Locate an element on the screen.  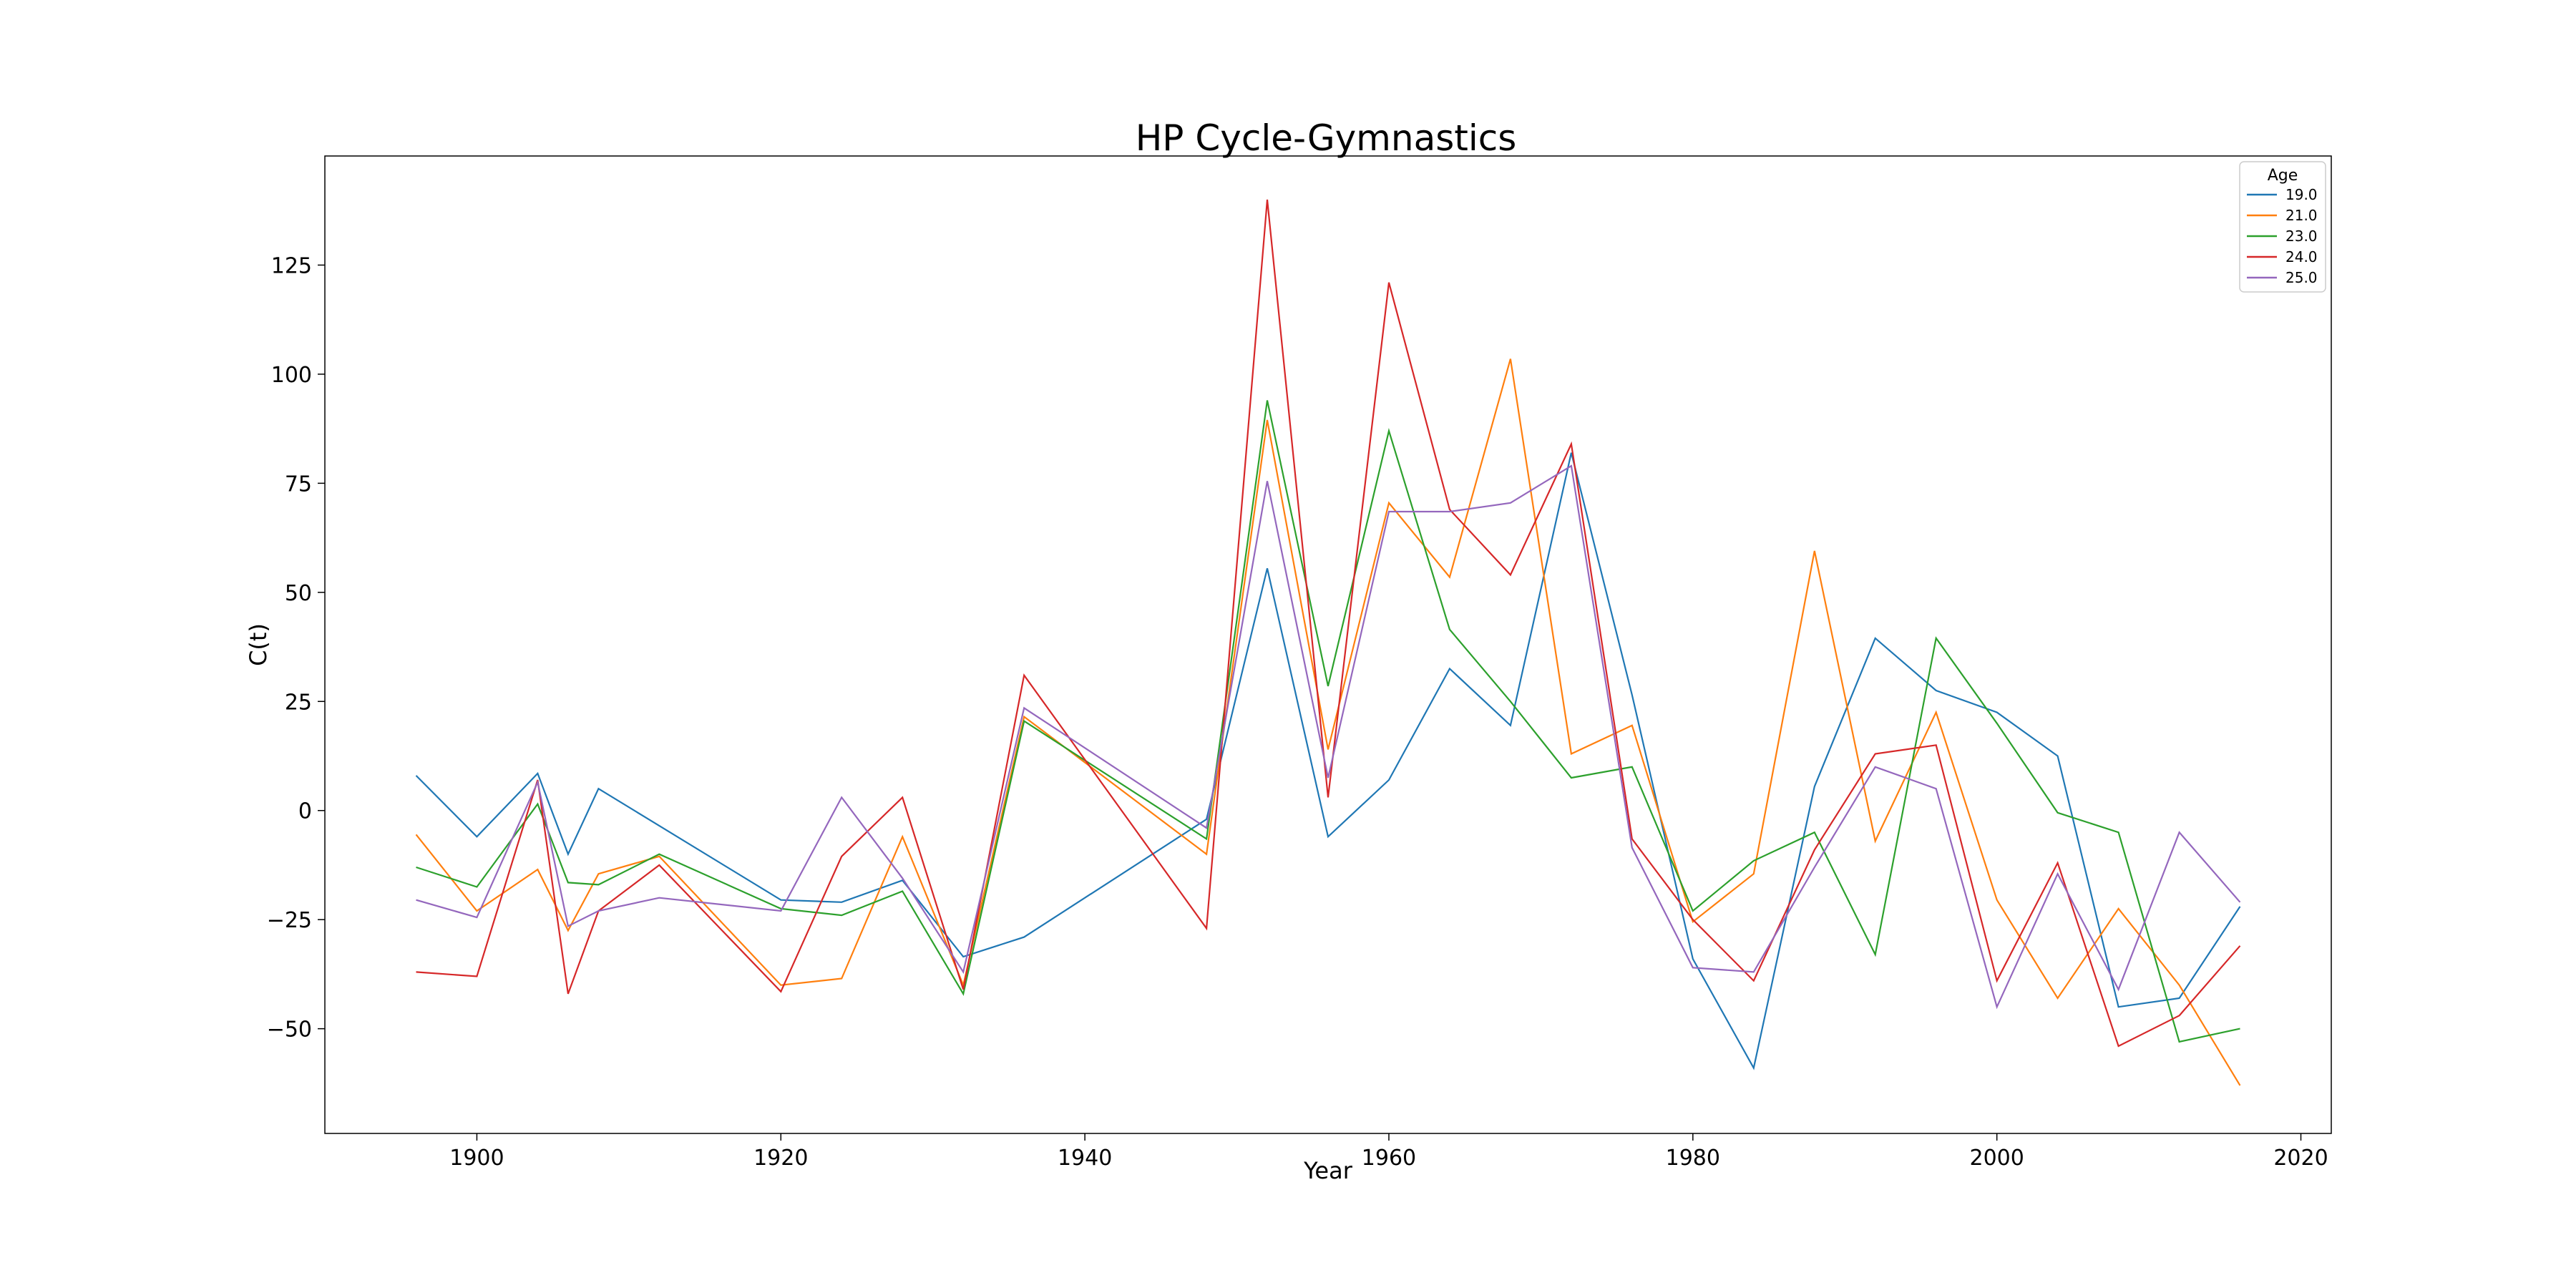
legend-label-4: 25.0 is located at coordinates (2301, 277).